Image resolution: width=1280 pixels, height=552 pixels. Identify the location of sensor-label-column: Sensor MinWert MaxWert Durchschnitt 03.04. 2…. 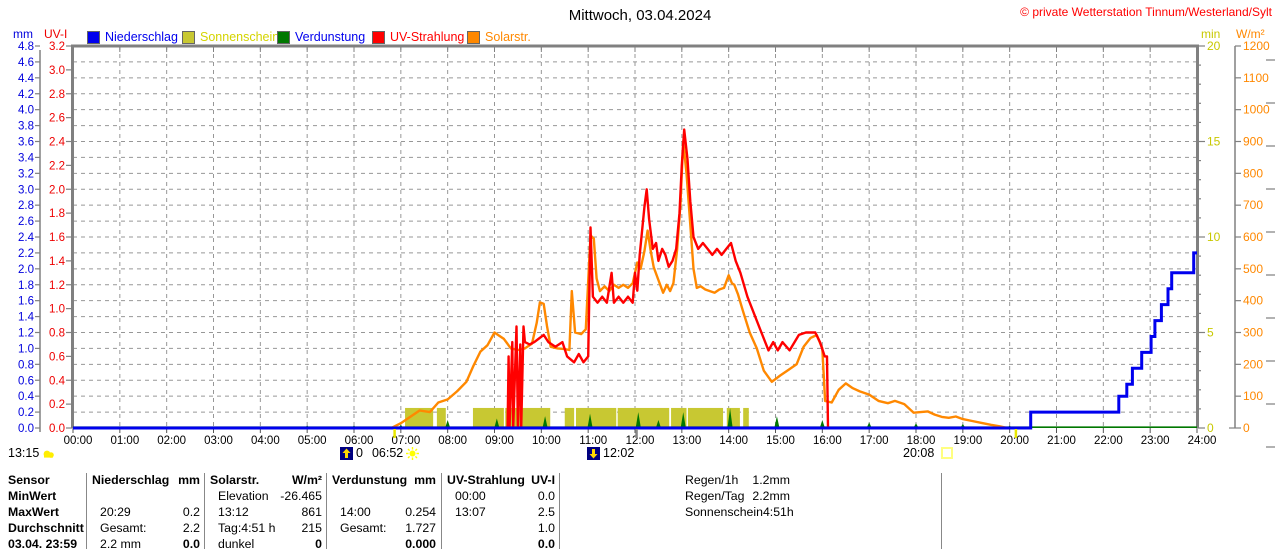
(46, 512).